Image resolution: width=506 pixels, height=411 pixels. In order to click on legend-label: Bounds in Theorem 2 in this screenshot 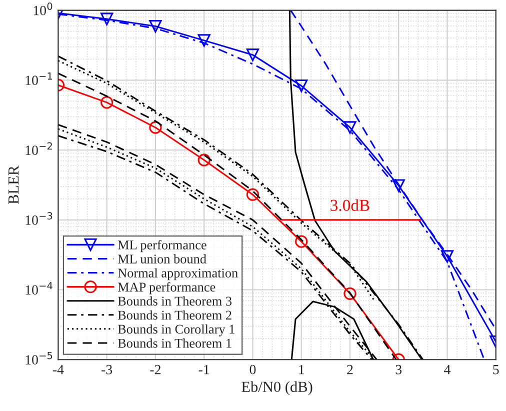, I will do `click(175, 315)`.